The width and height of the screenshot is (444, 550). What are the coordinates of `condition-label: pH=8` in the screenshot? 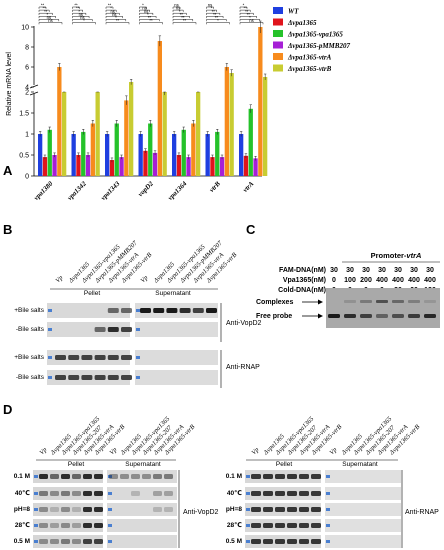 It's located at (22, 509).